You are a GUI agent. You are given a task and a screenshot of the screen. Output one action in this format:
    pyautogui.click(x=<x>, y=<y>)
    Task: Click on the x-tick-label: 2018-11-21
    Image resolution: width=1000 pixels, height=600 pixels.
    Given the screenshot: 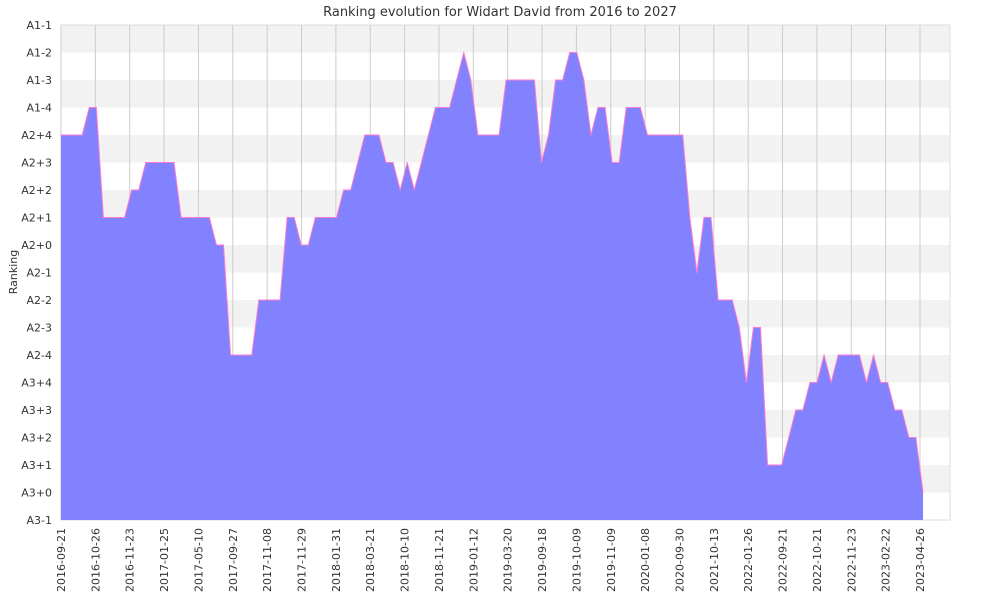 What is the action you would take?
    pyautogui.click(x=439, y=560)
    